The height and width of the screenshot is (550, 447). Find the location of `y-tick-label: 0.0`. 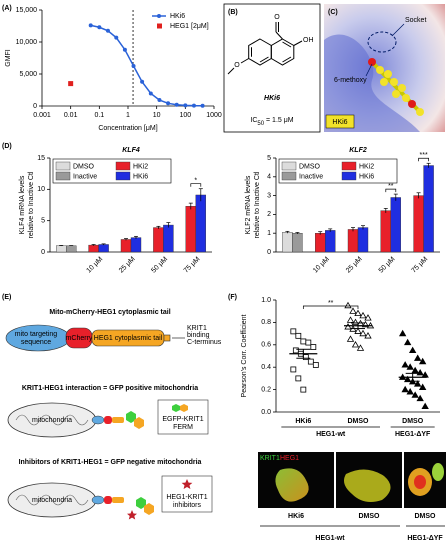

y-tick-label: 0.0 is located at coordinates (266, 412).